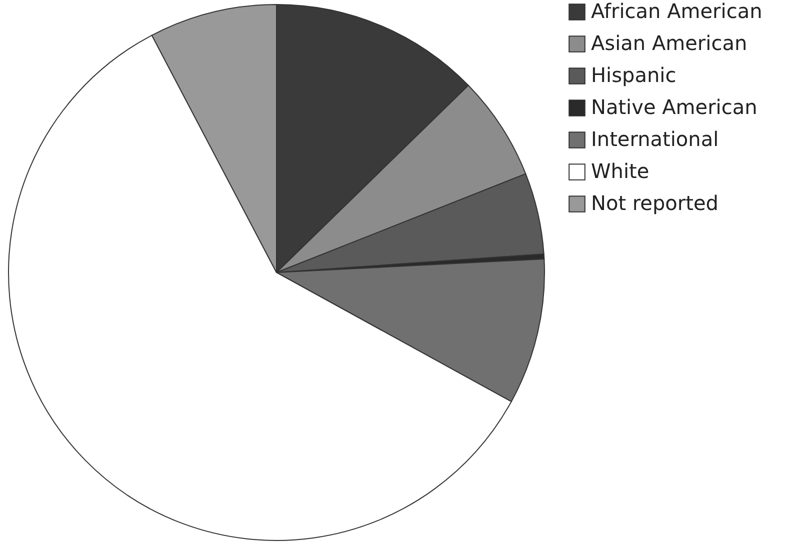 This screenshot has height=545, width=796. What do you see at coordinates (669, 43) in the screenshot?
I see `legend-label: Asian American` at bounding box center [669, 43].